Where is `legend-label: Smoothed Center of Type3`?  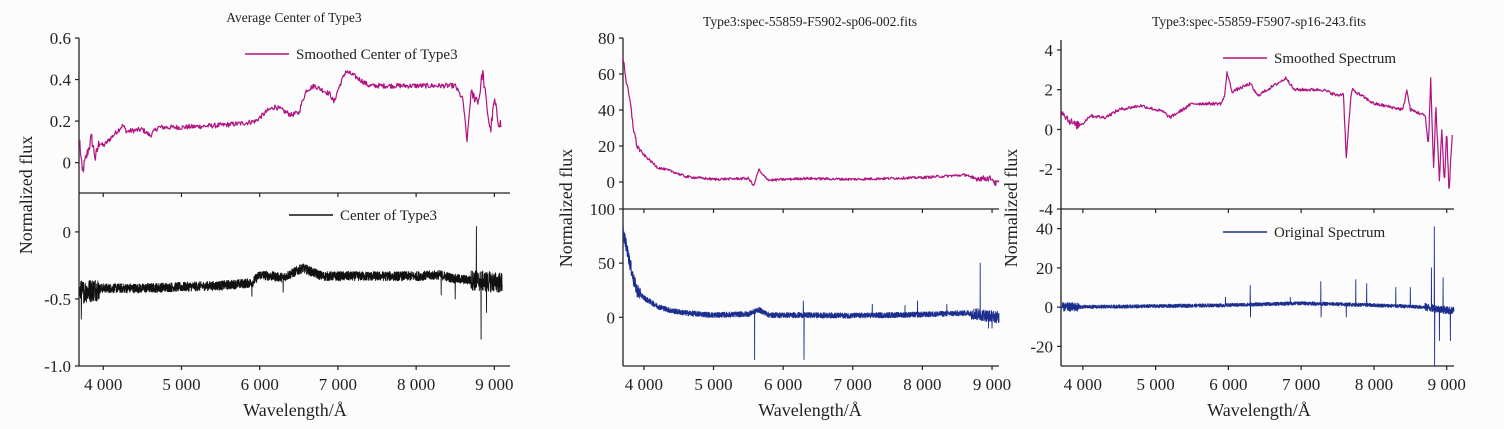
legend-label: Smoothed Center of Type3 is located at coordinates (377, 55).